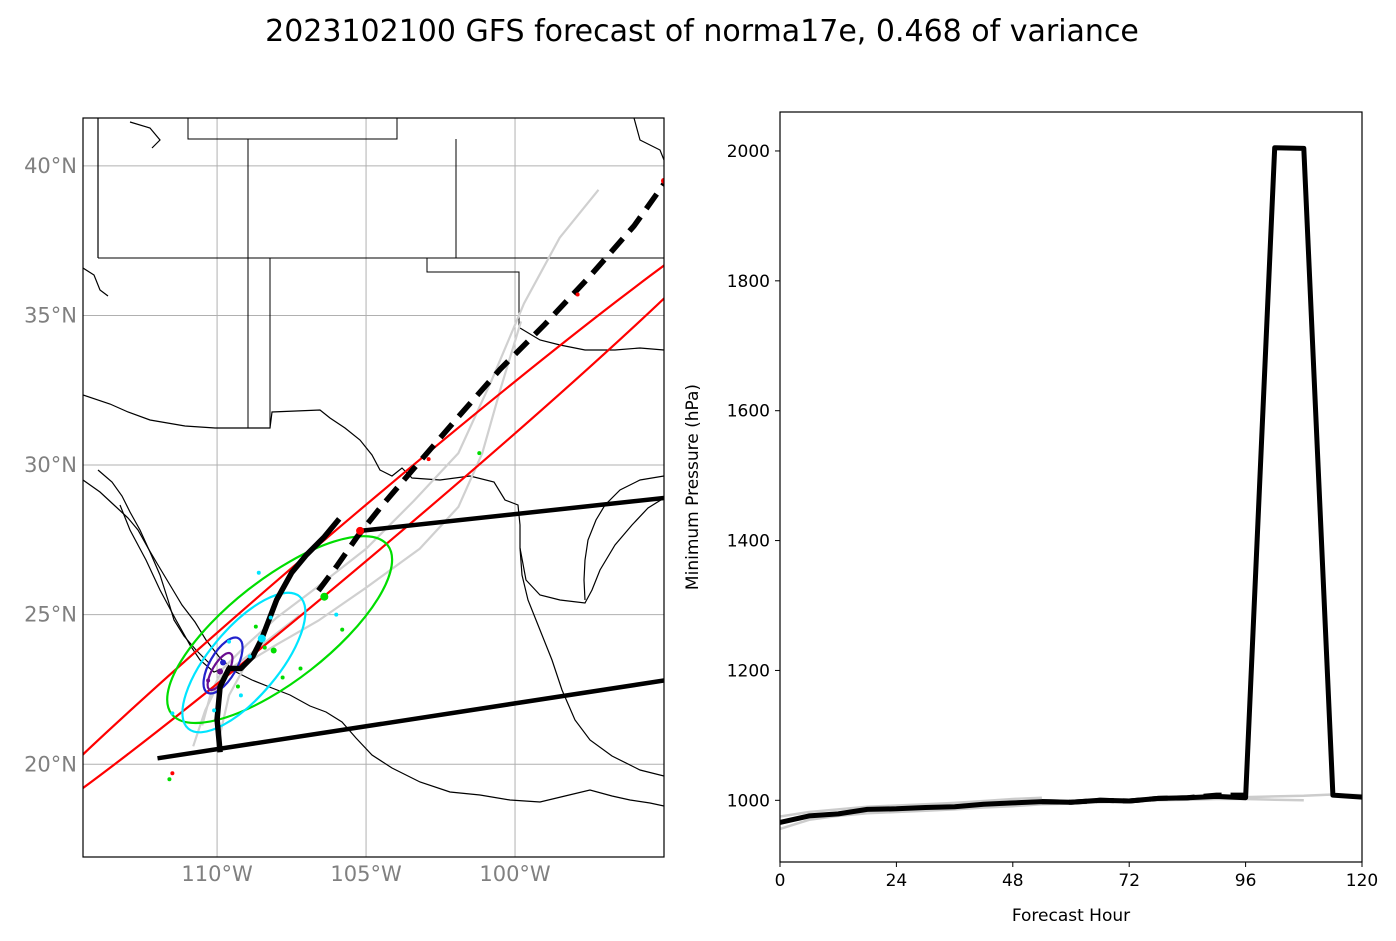 The width and height of the screenshot is (1396, 941). What do you see at coordinates (591, 662) in the screenshot?
I see `mexico-gulf-coast` at bounding box center [591, 662].